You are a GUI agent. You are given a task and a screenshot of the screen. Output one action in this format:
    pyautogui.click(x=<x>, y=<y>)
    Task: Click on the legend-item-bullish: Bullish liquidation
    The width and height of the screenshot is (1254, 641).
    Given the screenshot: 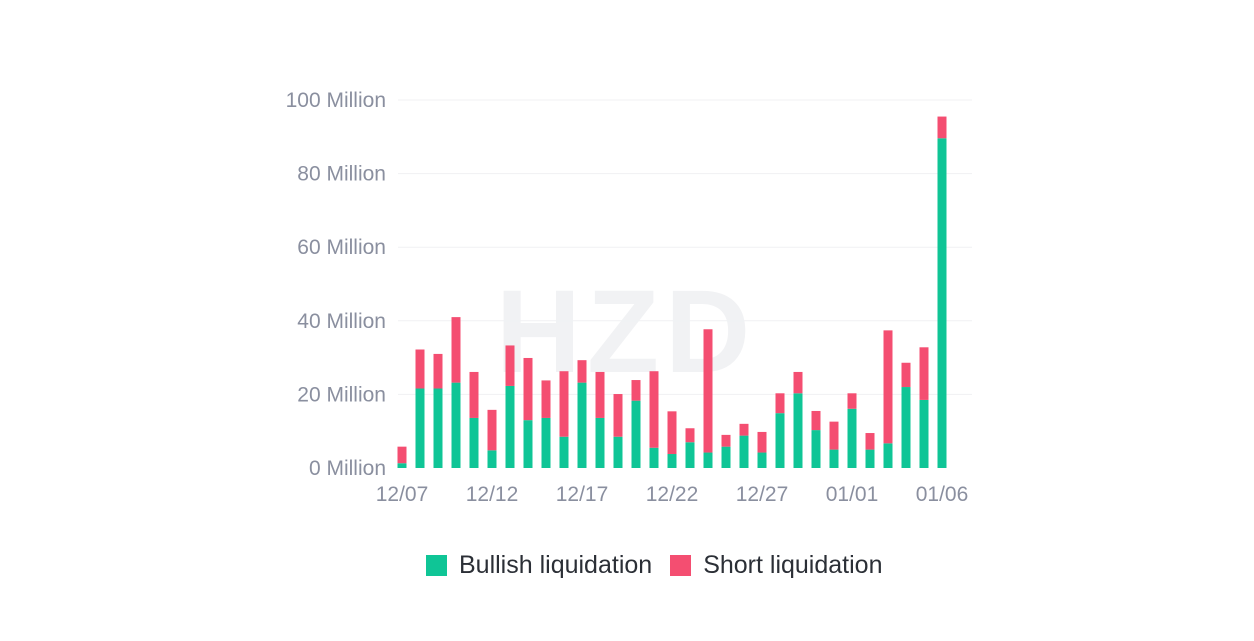 What is the action you would take?
    pyautogui.click(x=539, y=565)
    